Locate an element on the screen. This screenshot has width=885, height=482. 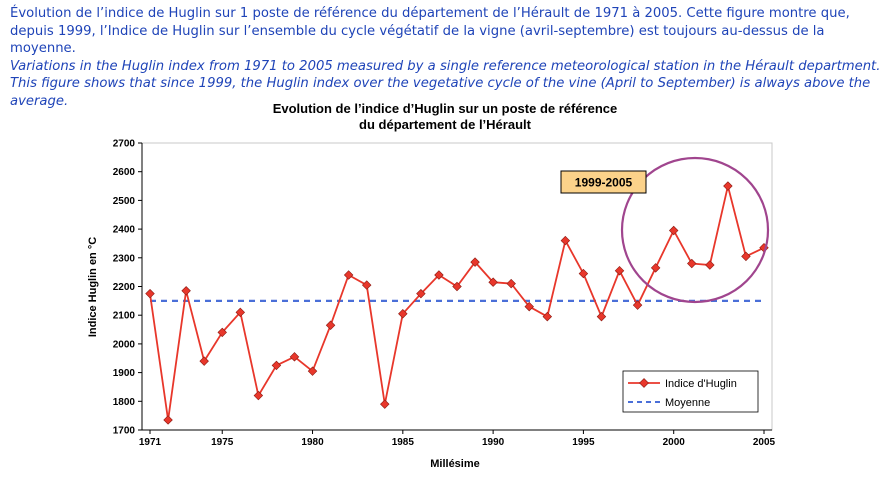
huglin-point-1972 is located at coordinates (168, 420).